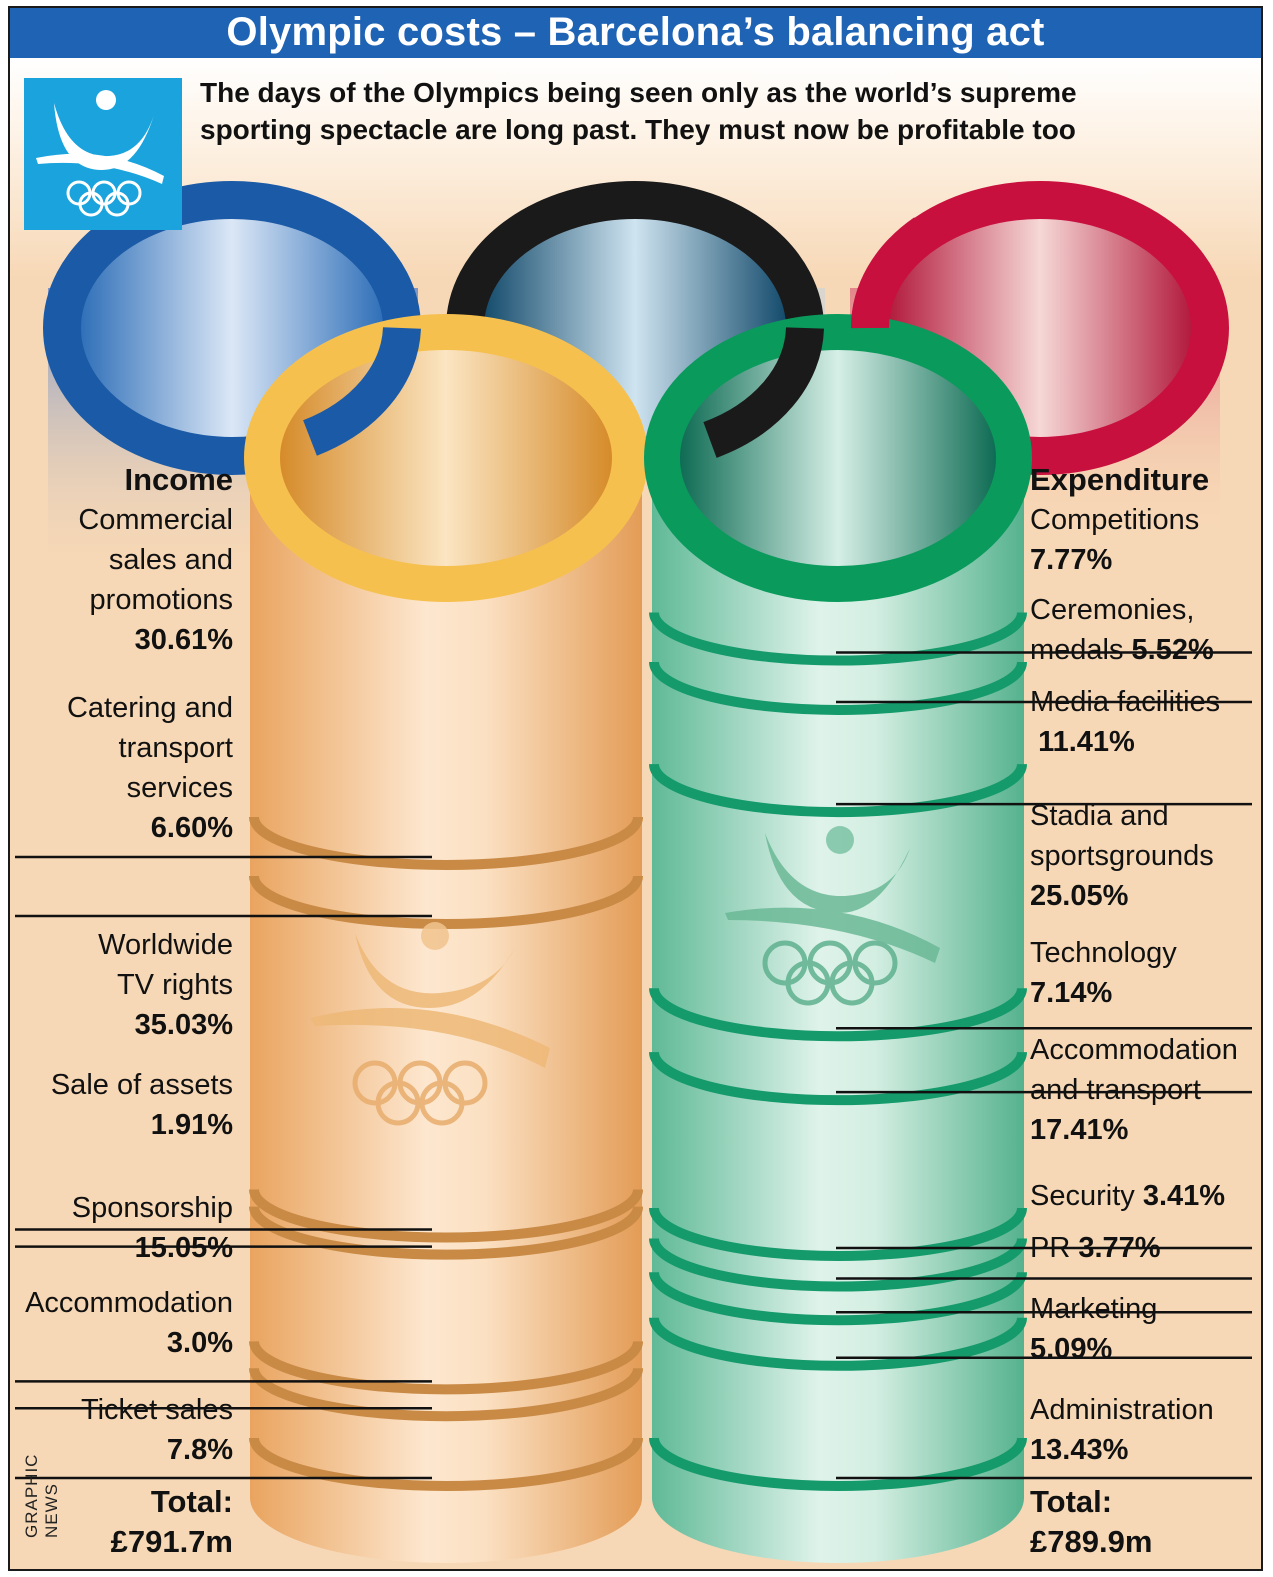 Image resolution: width=1273 pixels, height=1577 pixels. What do you see at coordinates (103, 154) in the screenshot?
I see `barcelona-92-logo-icon` at bounding box center [103, 154].